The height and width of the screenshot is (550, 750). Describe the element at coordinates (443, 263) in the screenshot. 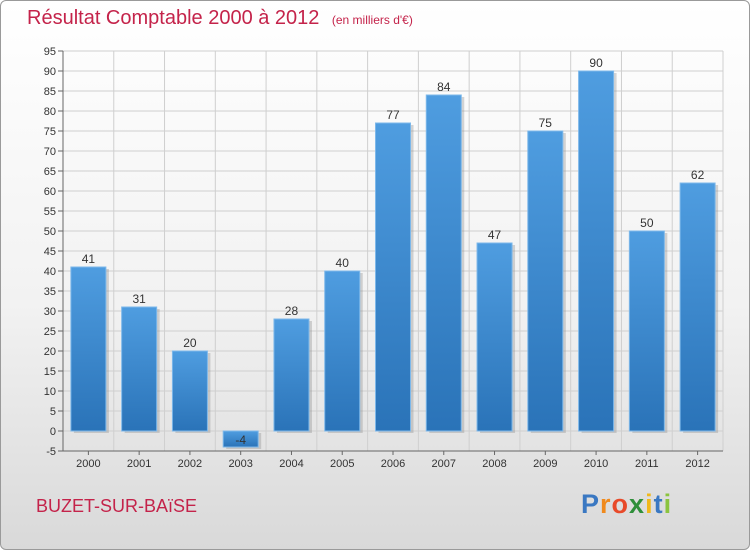

I see `bar-2007` at that location.